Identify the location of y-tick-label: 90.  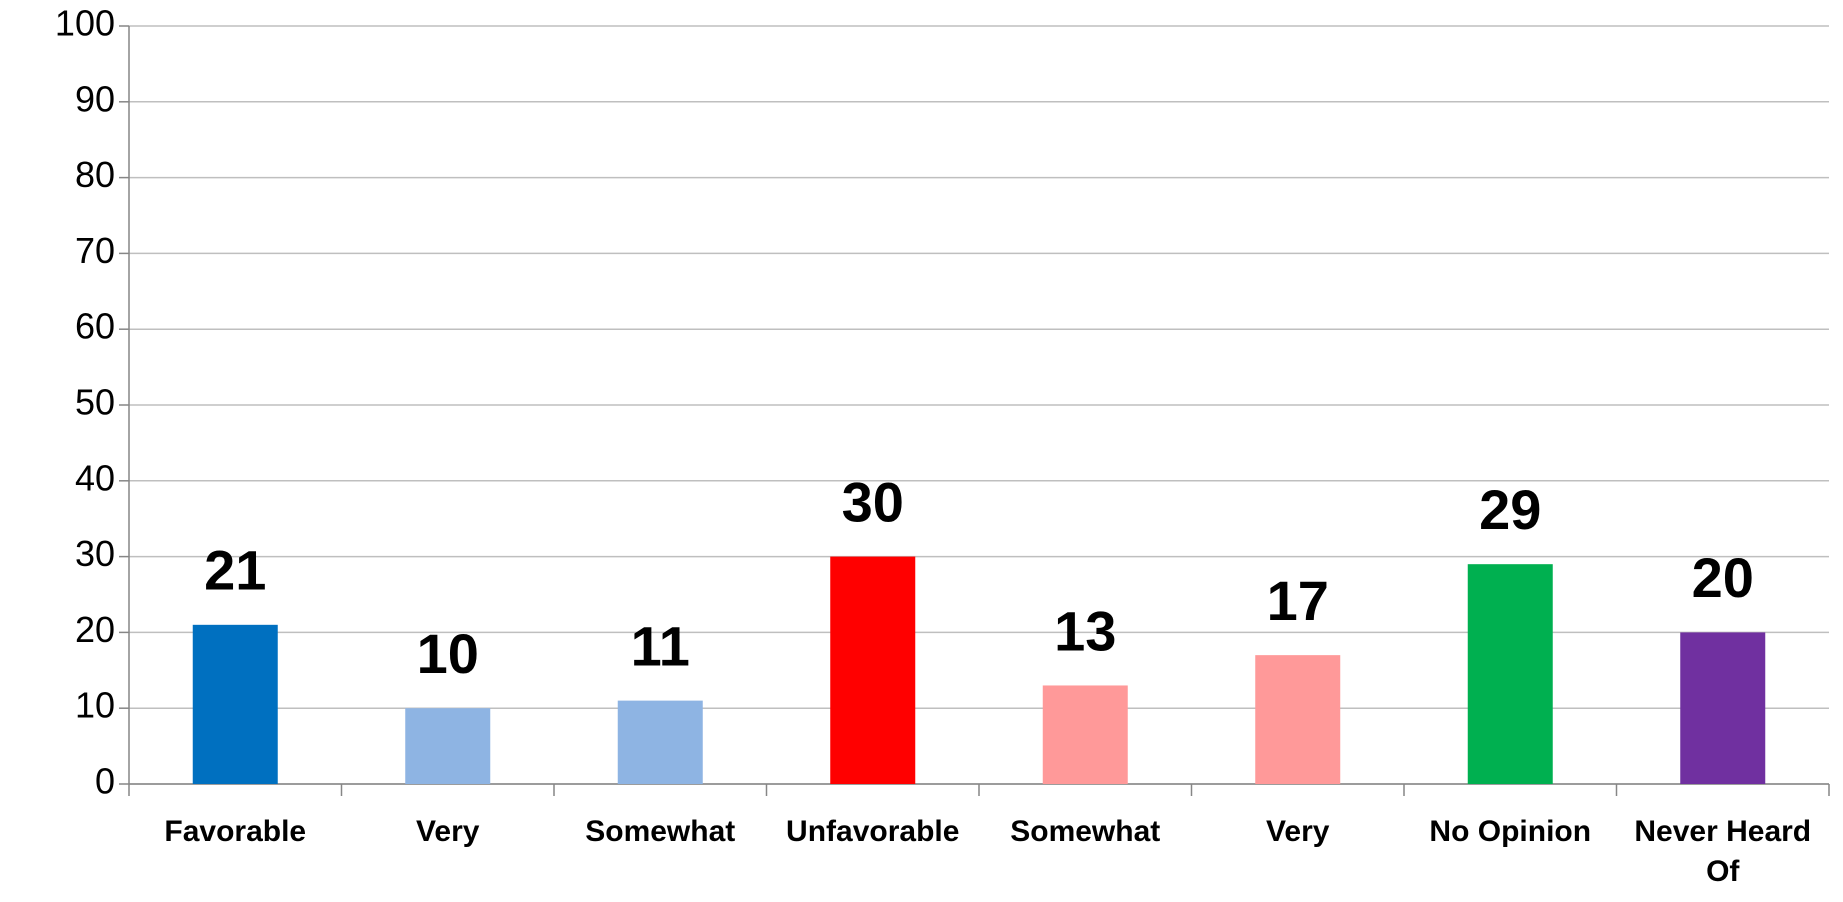
(95, 98).